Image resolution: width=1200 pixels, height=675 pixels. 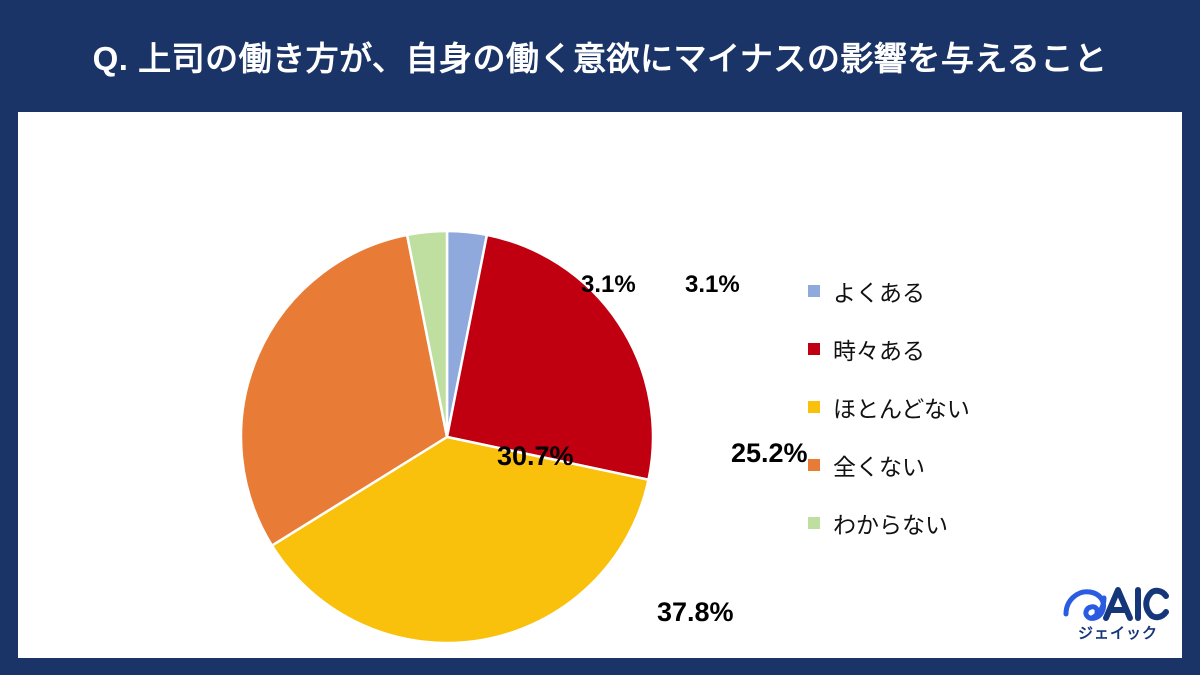 What do you see at coordinates (608, 284) in the screenshot?
I see `pie-label-wakaranai: 3.1%` at bounding box center [608, 284].